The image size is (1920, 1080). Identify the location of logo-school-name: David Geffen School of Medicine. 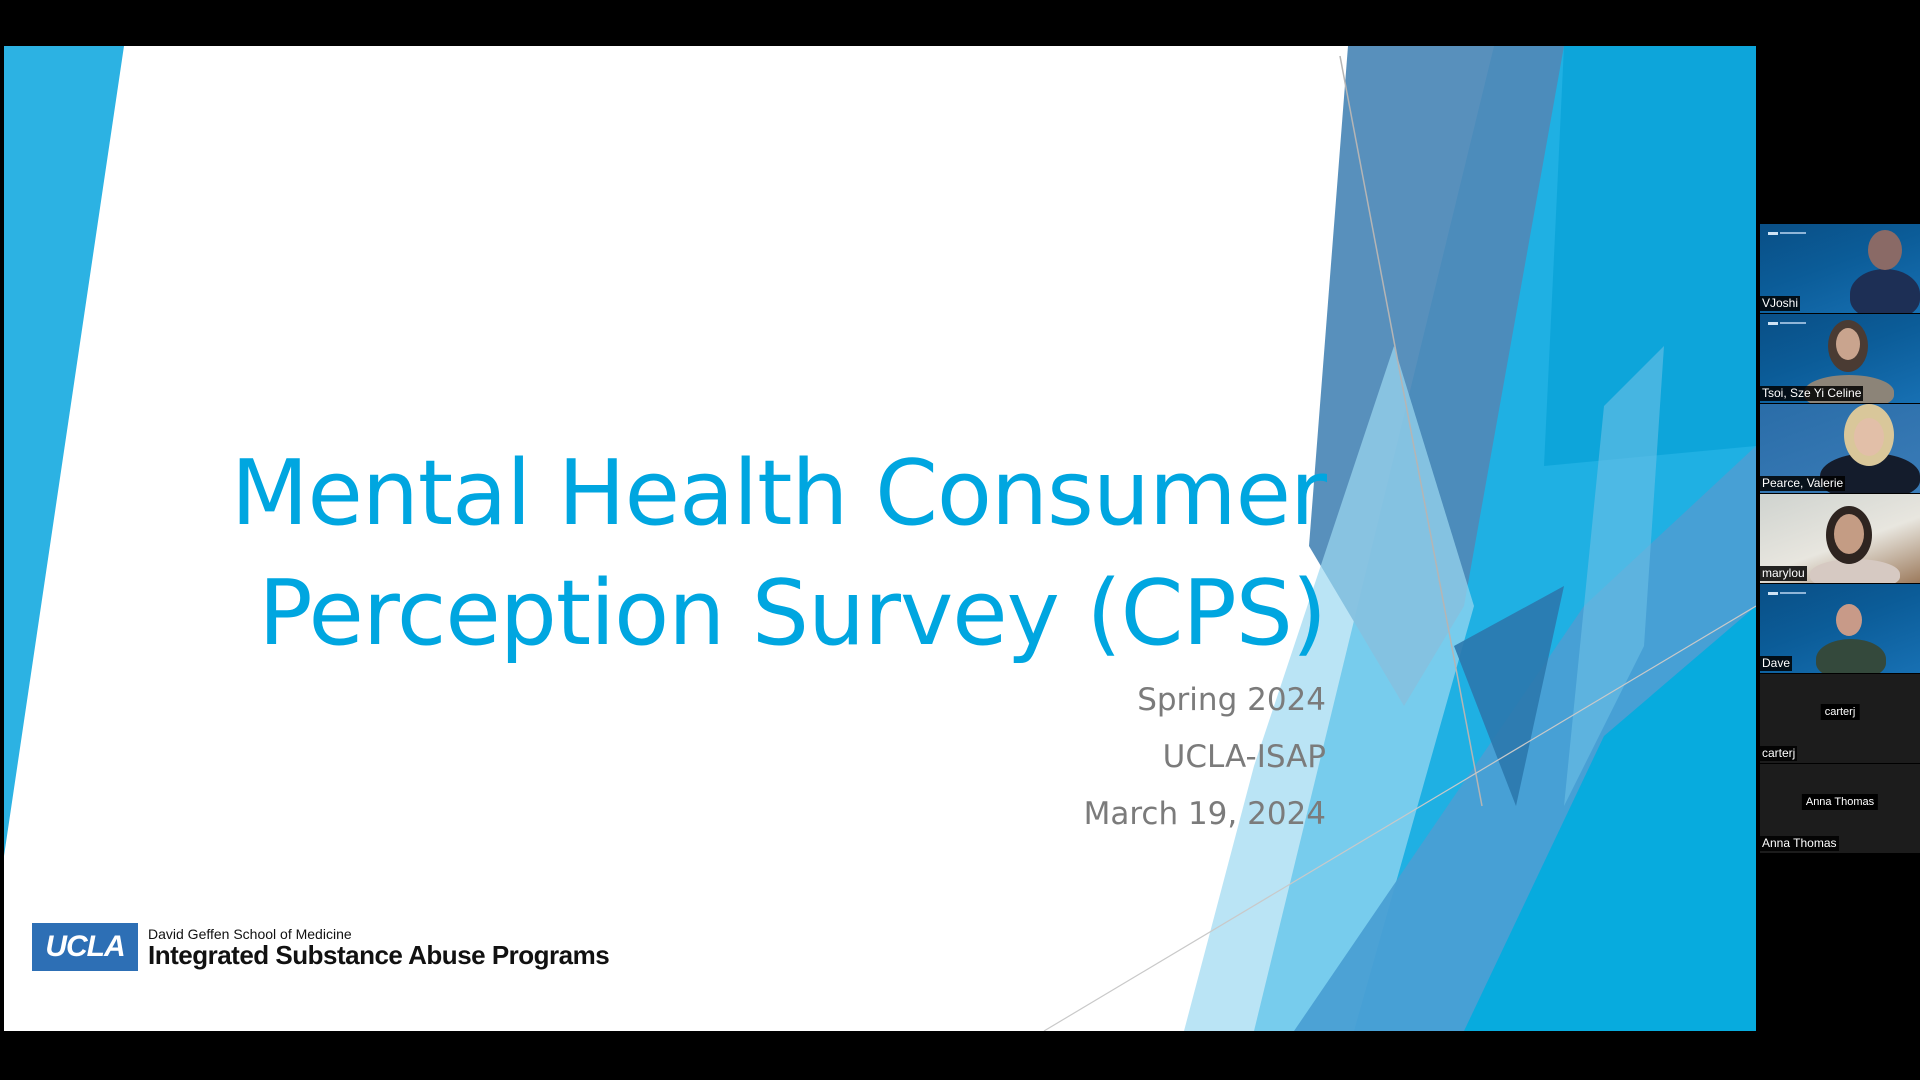
(250, 934).